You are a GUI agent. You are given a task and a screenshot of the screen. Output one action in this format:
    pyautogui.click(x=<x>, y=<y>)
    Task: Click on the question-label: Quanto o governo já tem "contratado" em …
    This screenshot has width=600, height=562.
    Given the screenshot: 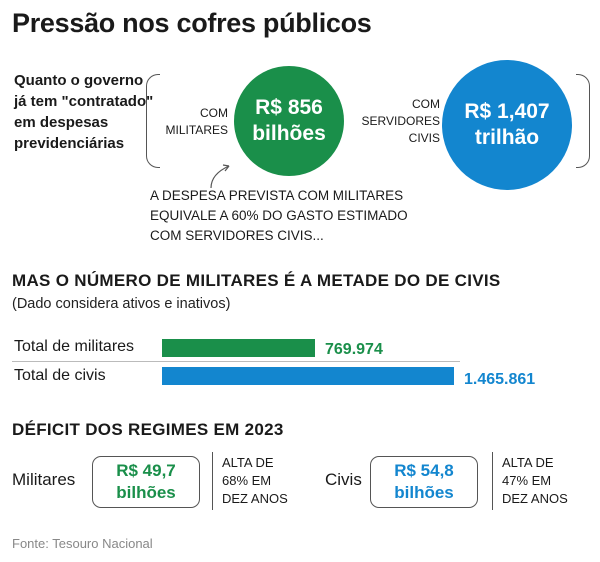 What is the action you would take?
    pyautogui.click(x=84, y=112)
    